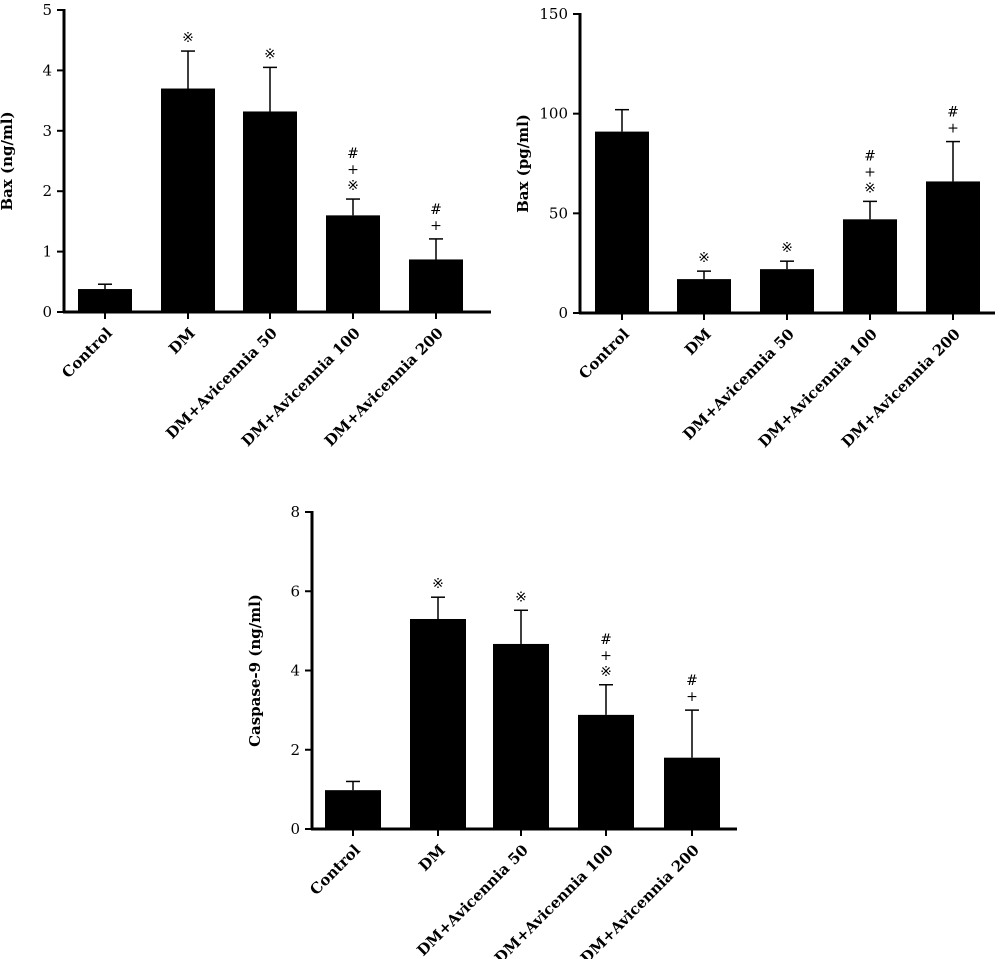 This screenshot has height=959, width=1000. Describe the element at coordinates (8, 160) in the screenshot. I see `y-axis-title: Bax (ng/ml)` at that location.